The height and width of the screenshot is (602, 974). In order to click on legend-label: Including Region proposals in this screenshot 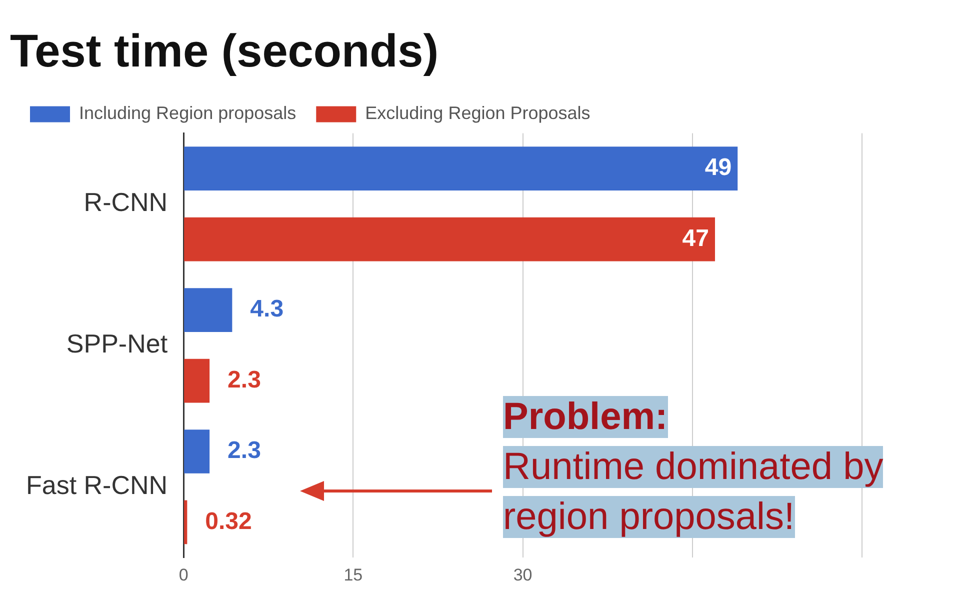, I will do `click(187, 113)`.